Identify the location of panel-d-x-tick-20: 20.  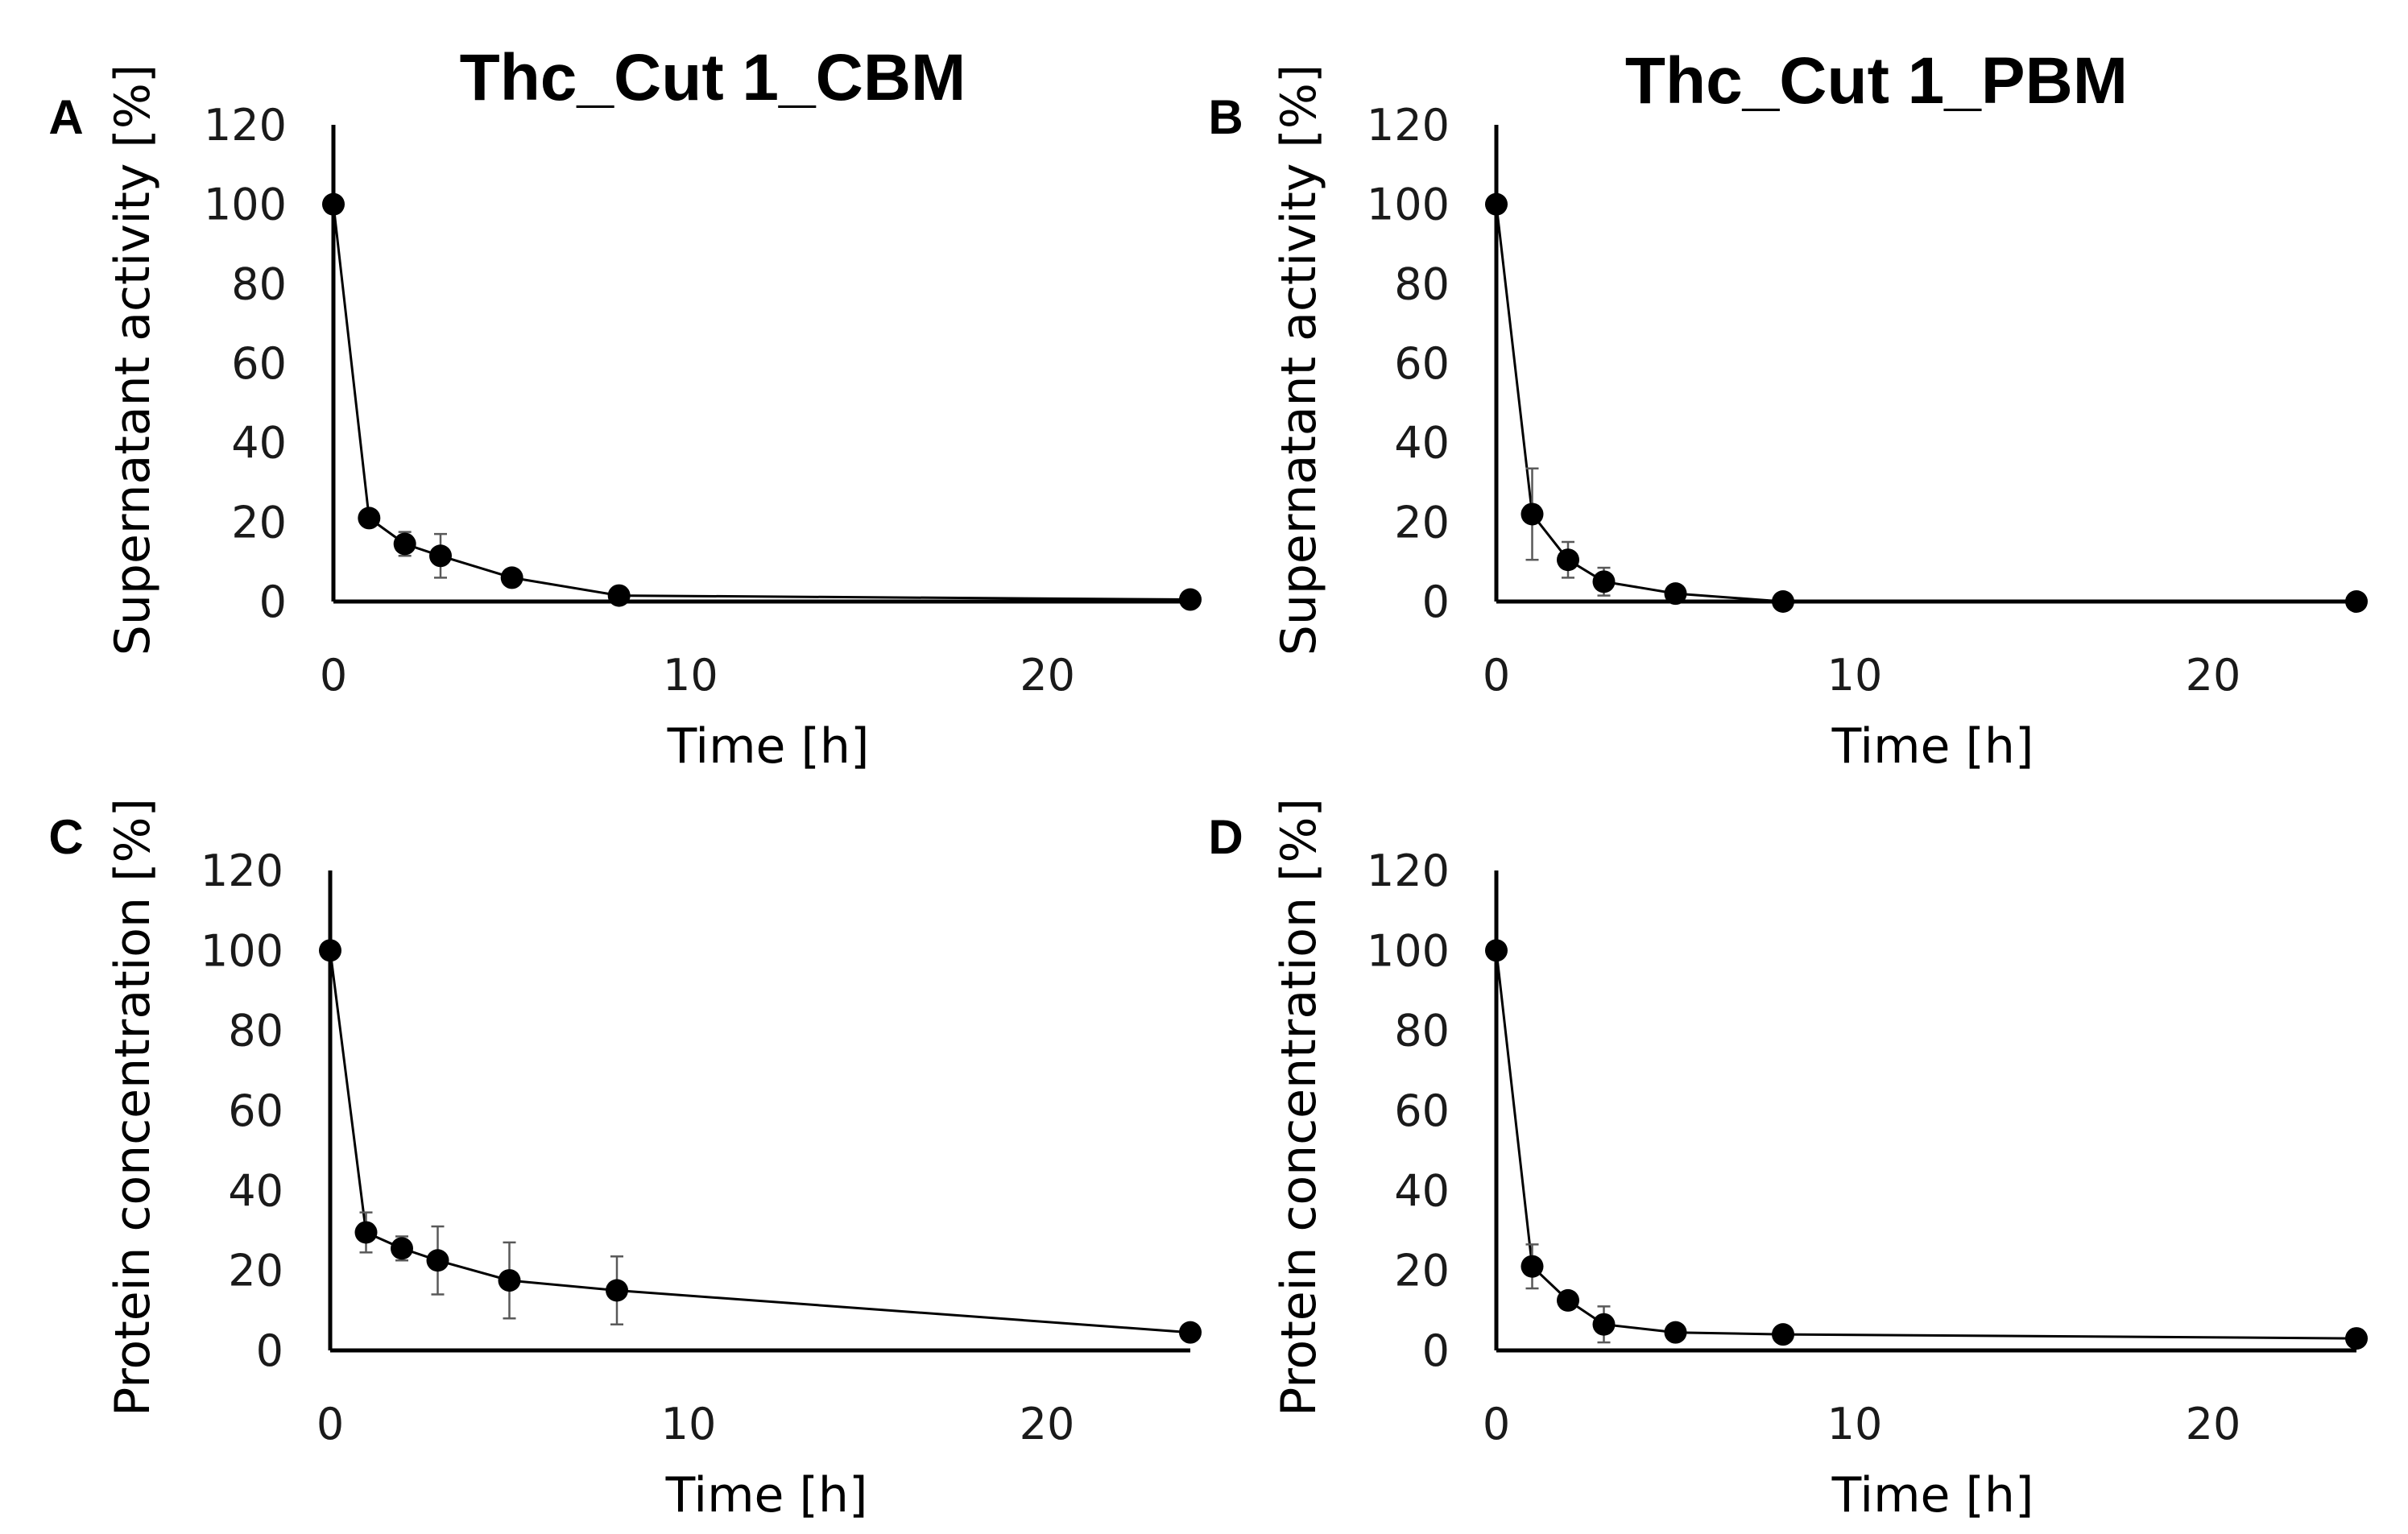
(2213, 1424).